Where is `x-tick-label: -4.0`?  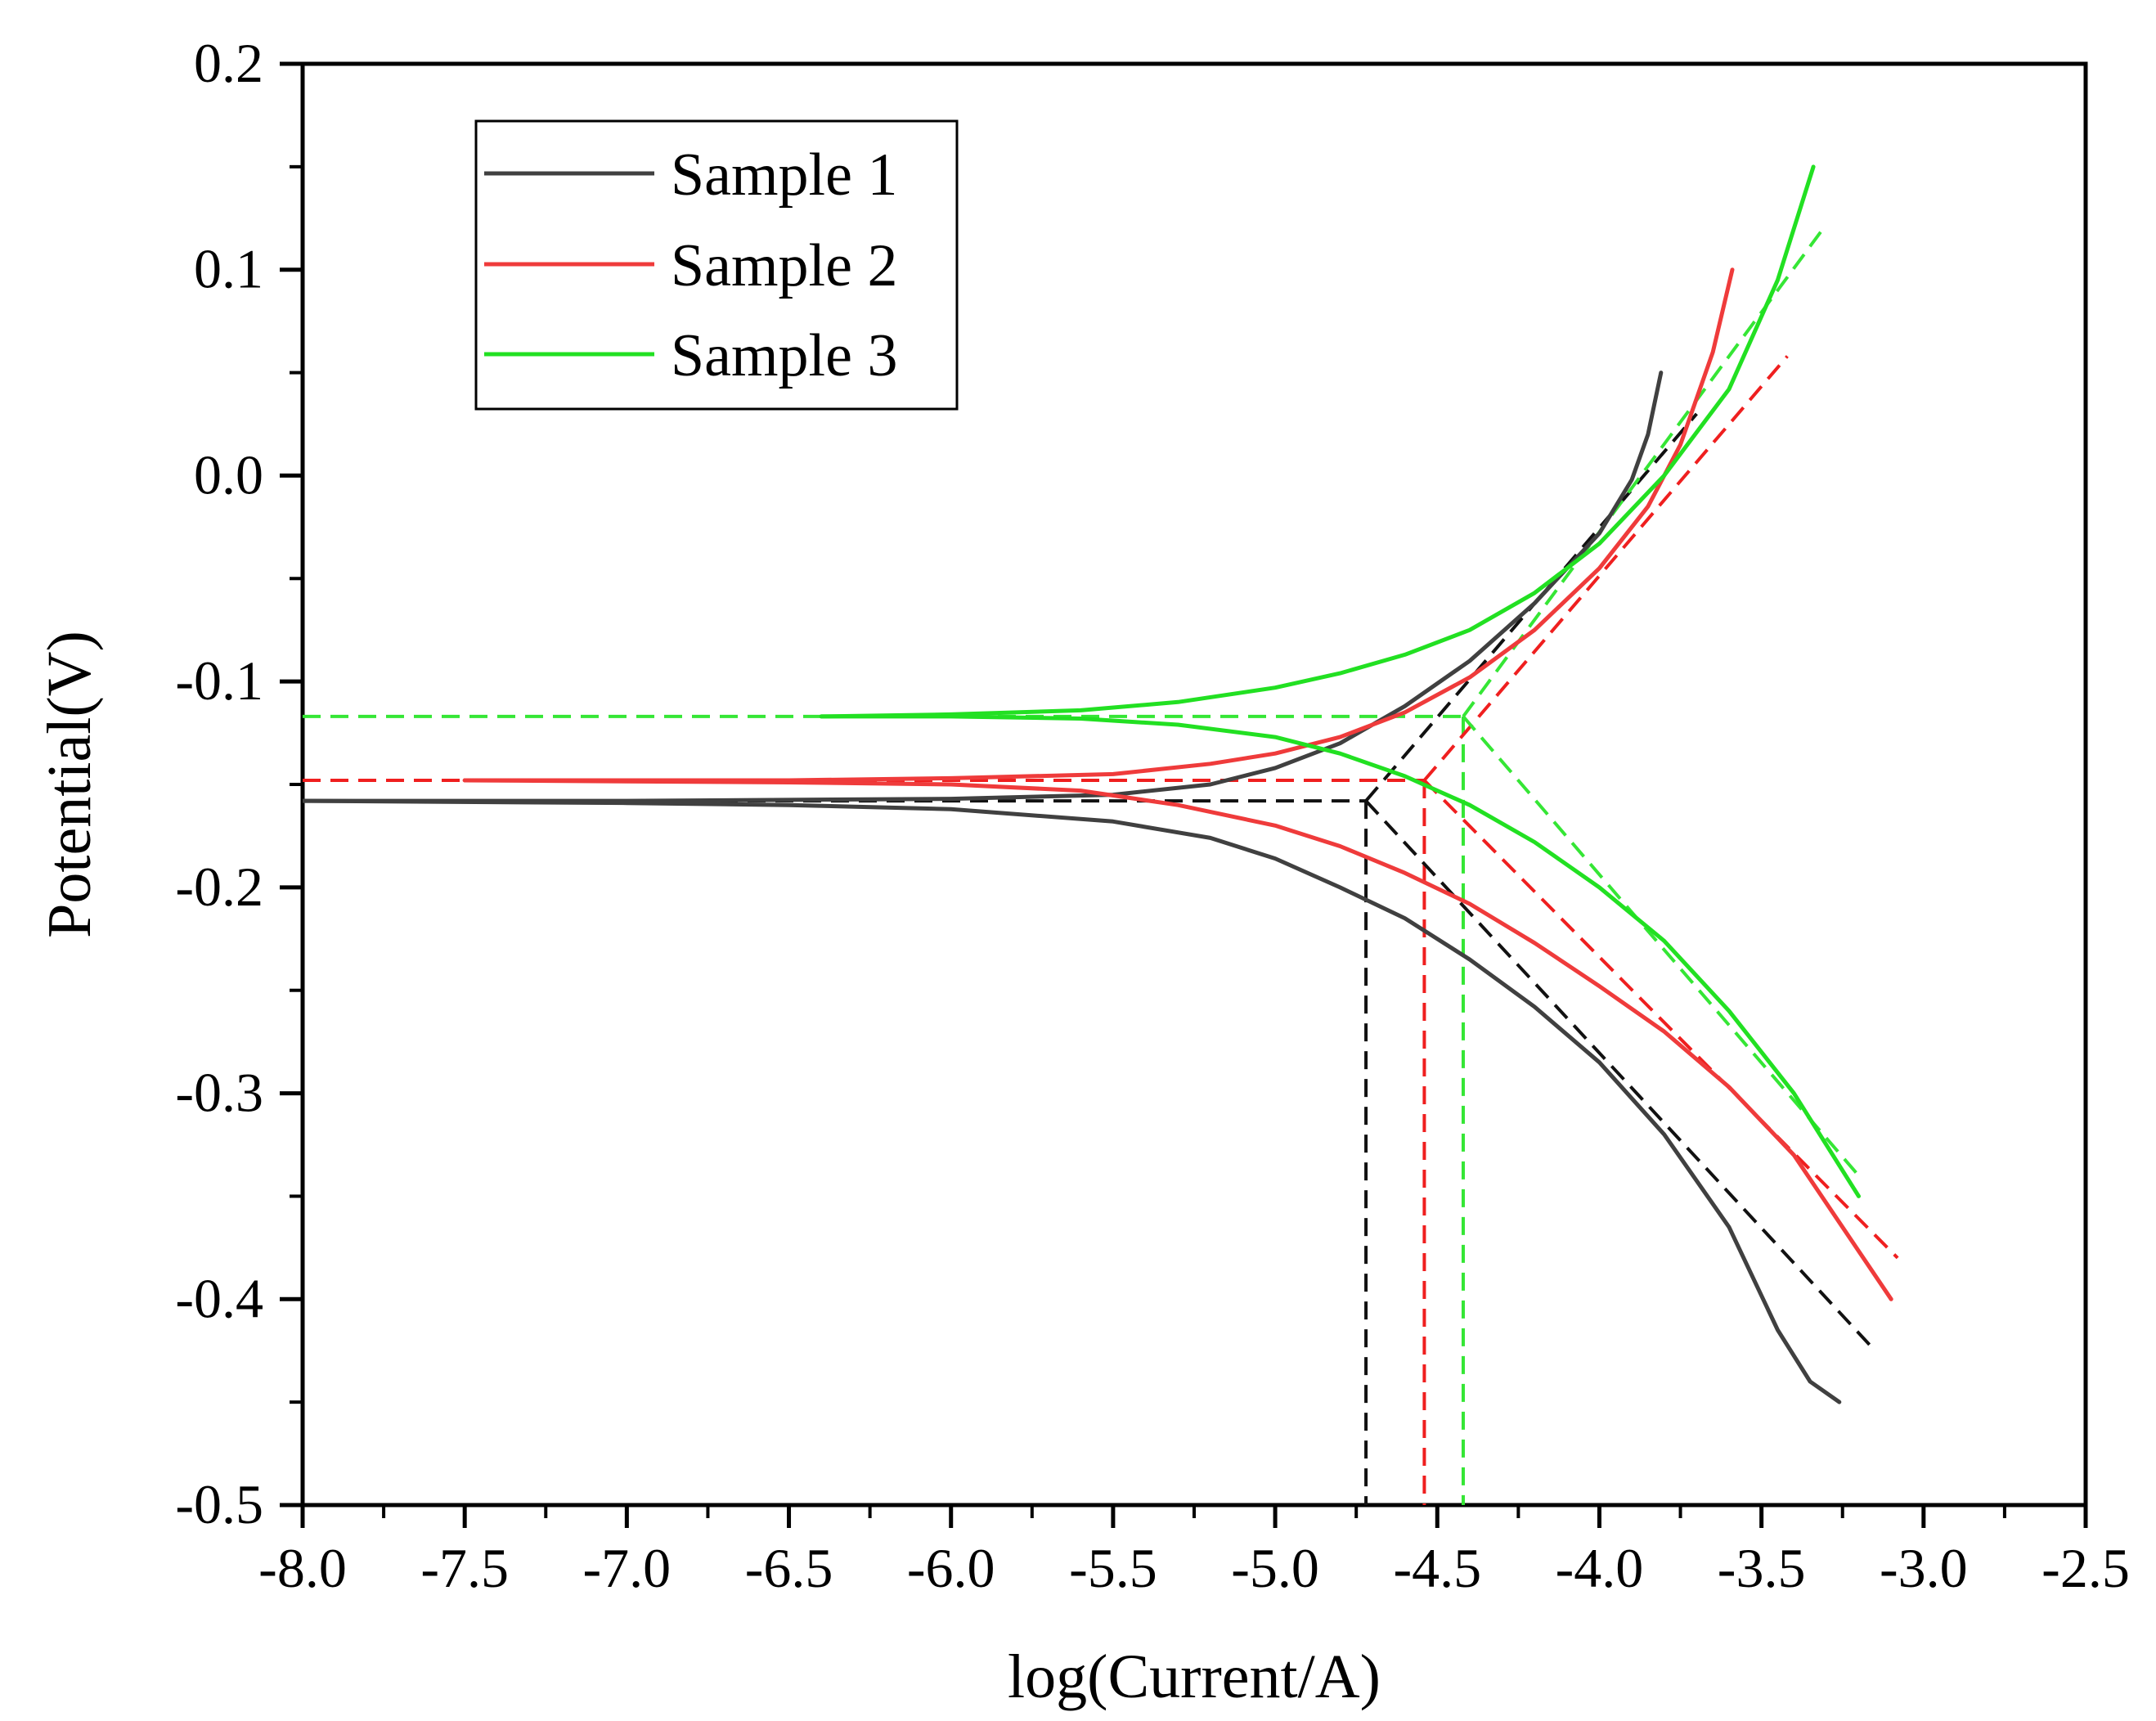 x-tick-label: -4.0 is located at coordinates (1600, 1568).